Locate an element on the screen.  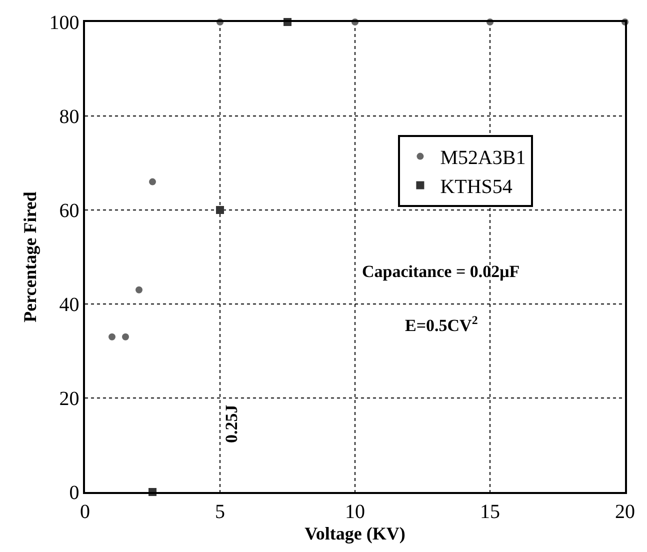
y-tick-label: 80 is located at coordinates (69, 117).